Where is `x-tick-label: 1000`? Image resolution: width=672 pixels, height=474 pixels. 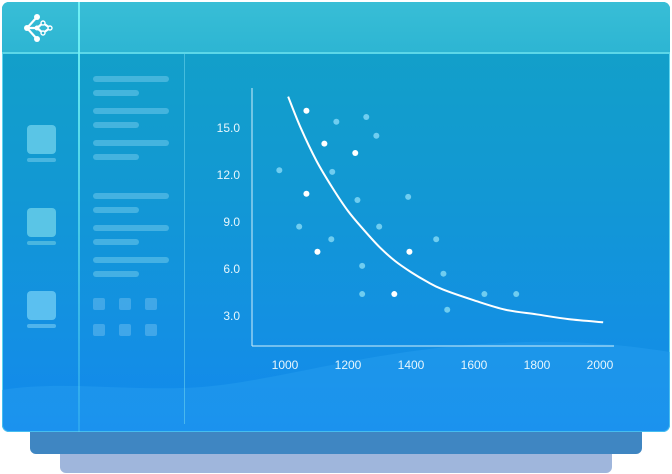 x-tick-label: 1000 is located at coordinates (285, 365).